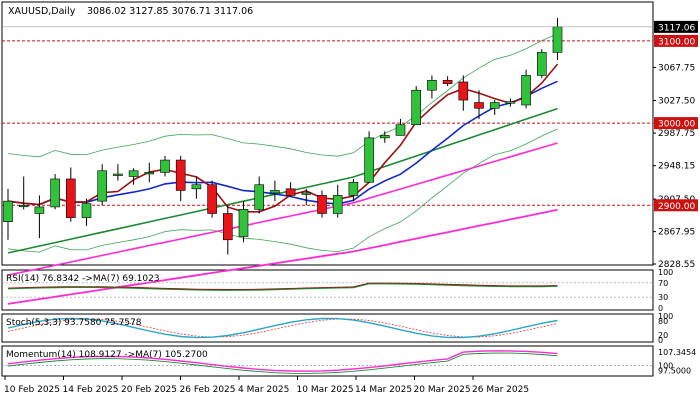 This screenshot has width=700, height=400. What do you see at coordinates (263, 390) in the screenshot?
I see `date-tick-label: 4 Mar 2025` at bounding box center [263, 390].